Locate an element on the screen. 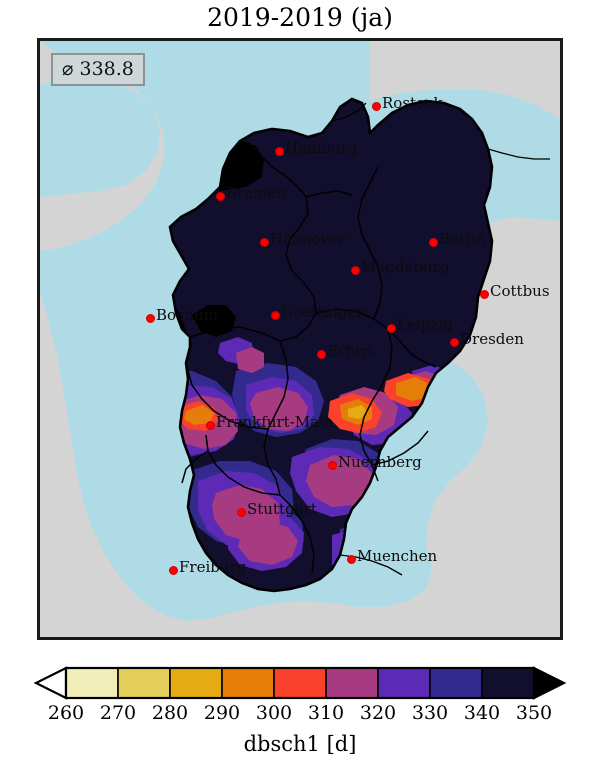 The height and width of the screenshot is (780, 600). city-label: Stuttgart is located at coordinates (282, 509).